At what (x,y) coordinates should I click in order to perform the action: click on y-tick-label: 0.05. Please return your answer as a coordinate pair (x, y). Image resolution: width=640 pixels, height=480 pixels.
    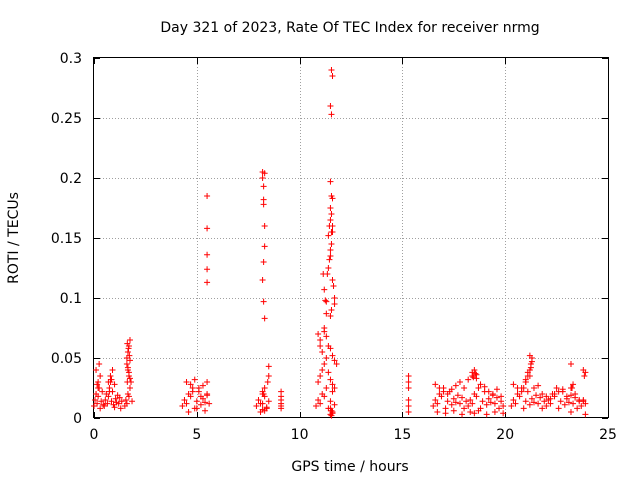
    Looking at the image, I should click on (66, 359).